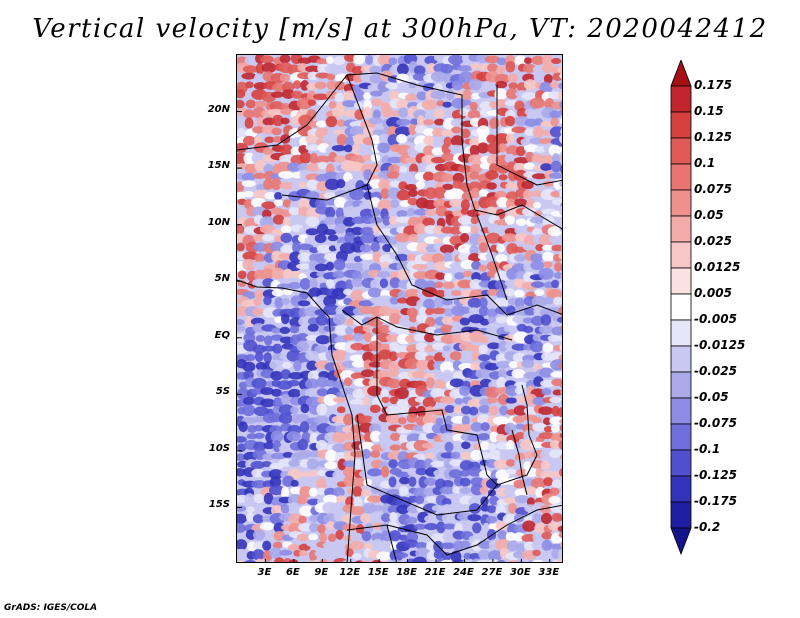 The height and width of the screenshot is (618, 800). I want to click on latitude-label: 5S, so click(222, 392).